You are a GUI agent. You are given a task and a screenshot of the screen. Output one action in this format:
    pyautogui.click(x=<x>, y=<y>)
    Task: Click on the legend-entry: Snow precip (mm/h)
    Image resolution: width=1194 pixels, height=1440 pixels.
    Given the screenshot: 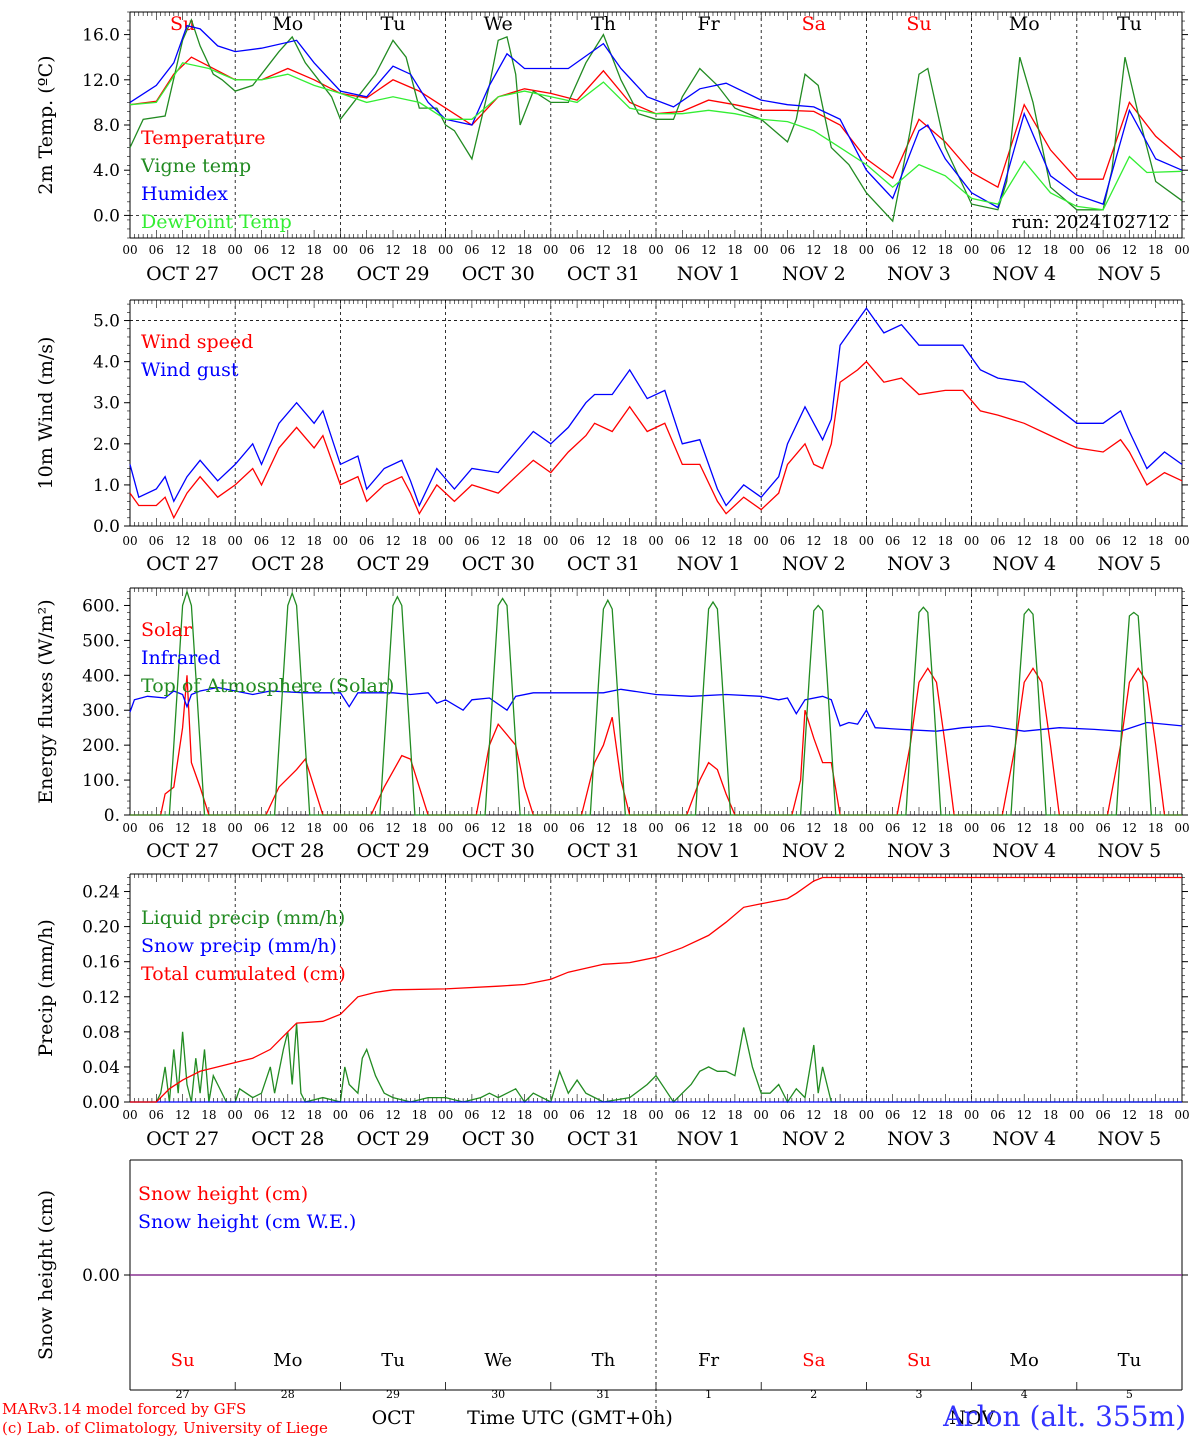 What is the action you would take?
    pyautogui.click(x=239, y=946)
    